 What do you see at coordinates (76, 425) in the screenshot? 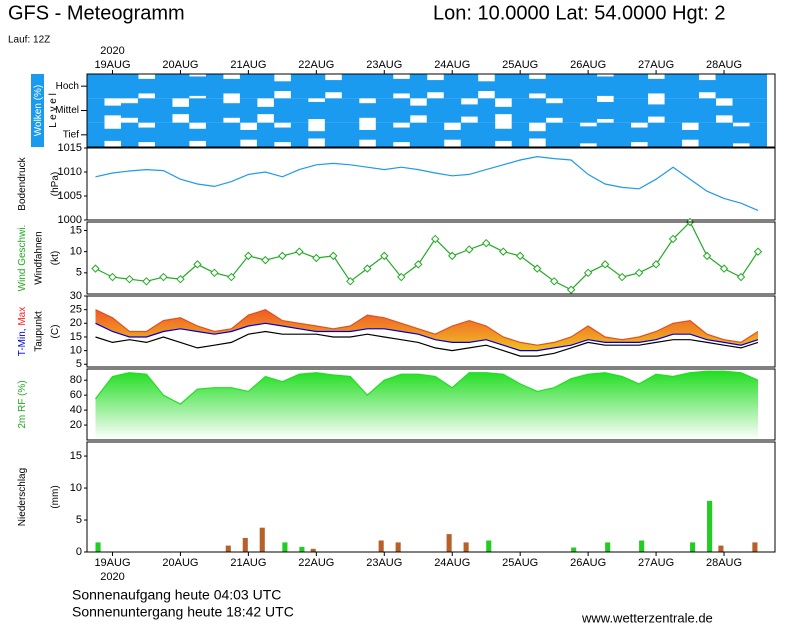
I see `y-tick-label: 20` at bounding box center [76, 425].